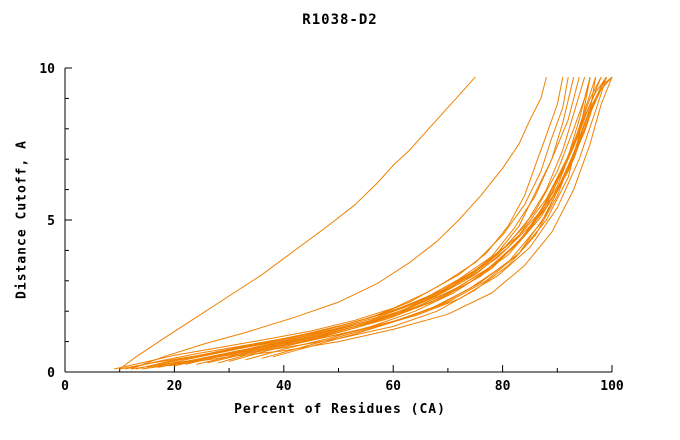 This screenshot has width=680, height=440. What do you see at coordinates (51, 221) in the screenshot?
I see `y-tick-label: 5` at bounding box center [51, 221].